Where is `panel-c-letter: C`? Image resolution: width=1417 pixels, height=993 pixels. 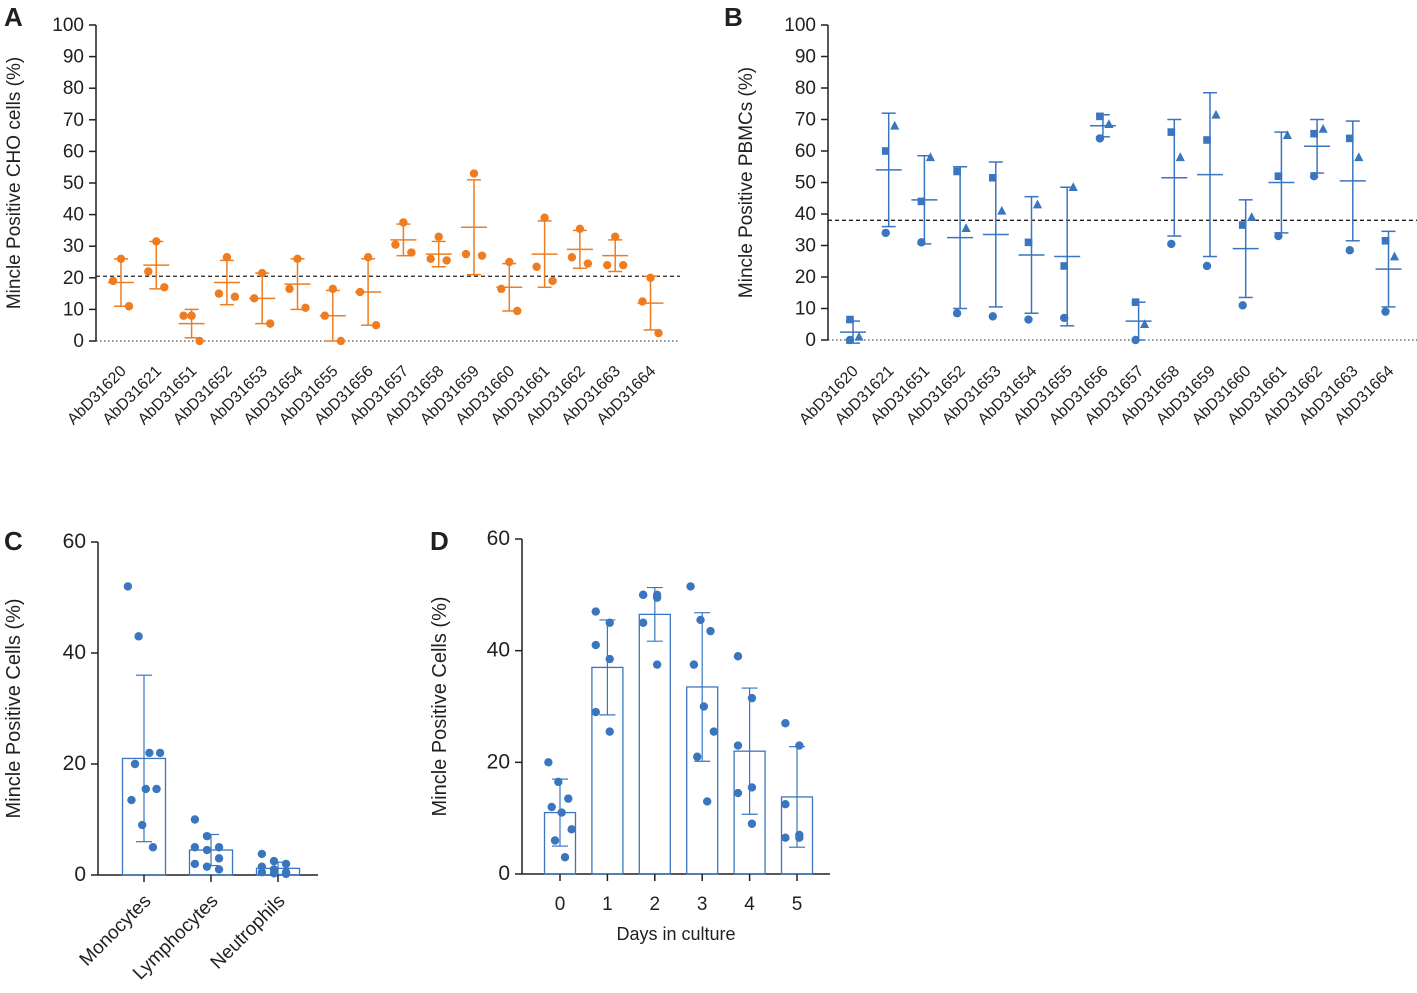
panel-c-letter: C is located at coordinates (13, 541).